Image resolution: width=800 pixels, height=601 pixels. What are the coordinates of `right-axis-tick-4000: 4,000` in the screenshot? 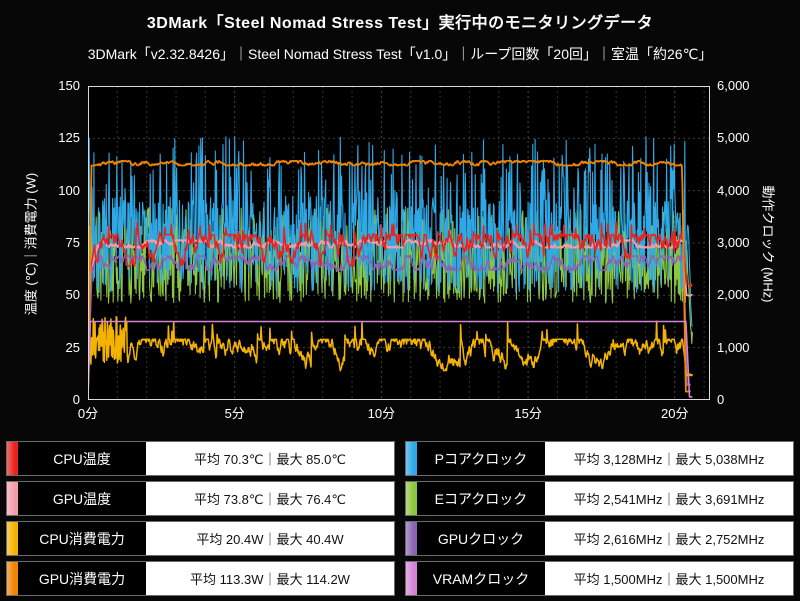 It's located at (733, 190).